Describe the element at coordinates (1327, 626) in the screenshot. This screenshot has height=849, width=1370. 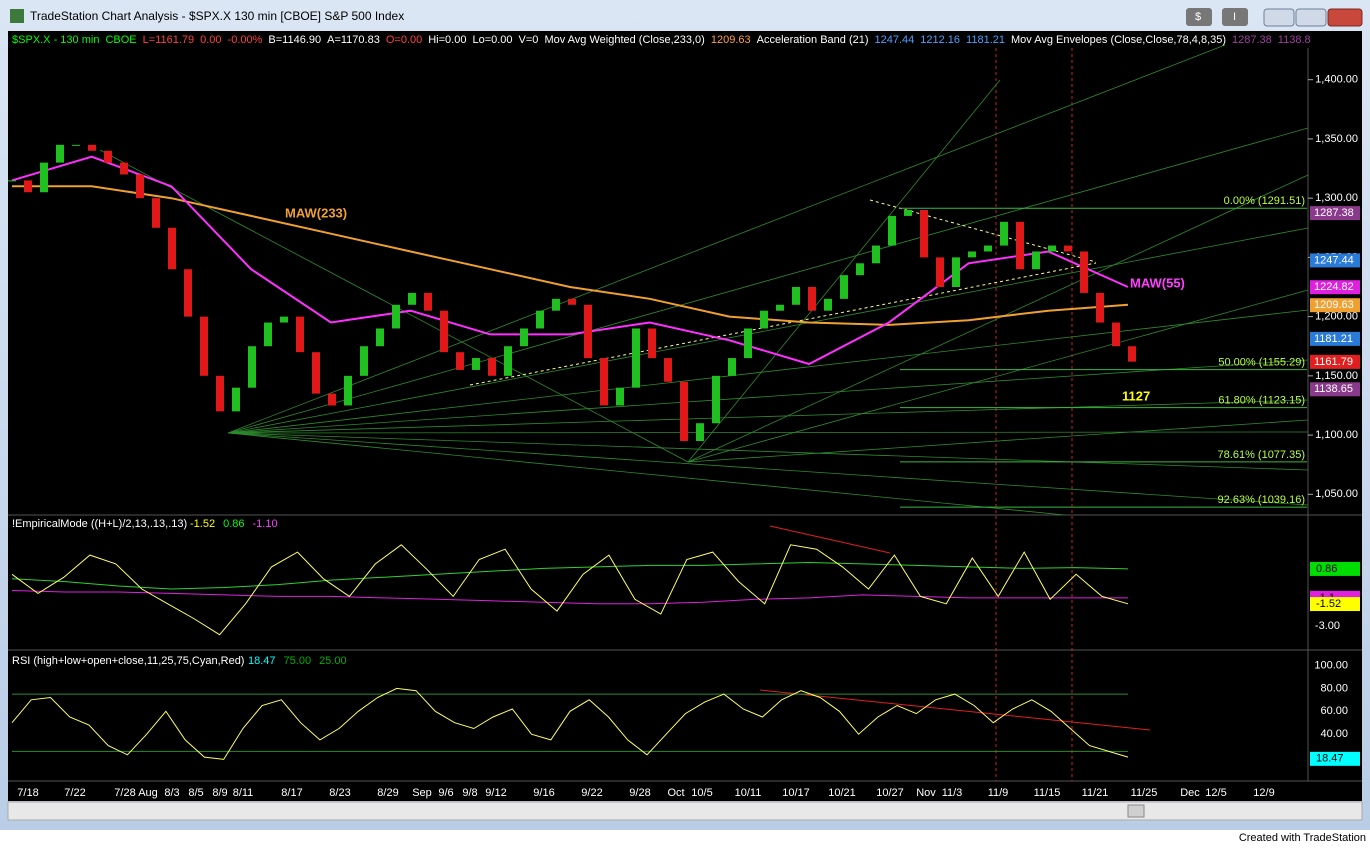
I see `y-tick-label: -3.00` at that location.